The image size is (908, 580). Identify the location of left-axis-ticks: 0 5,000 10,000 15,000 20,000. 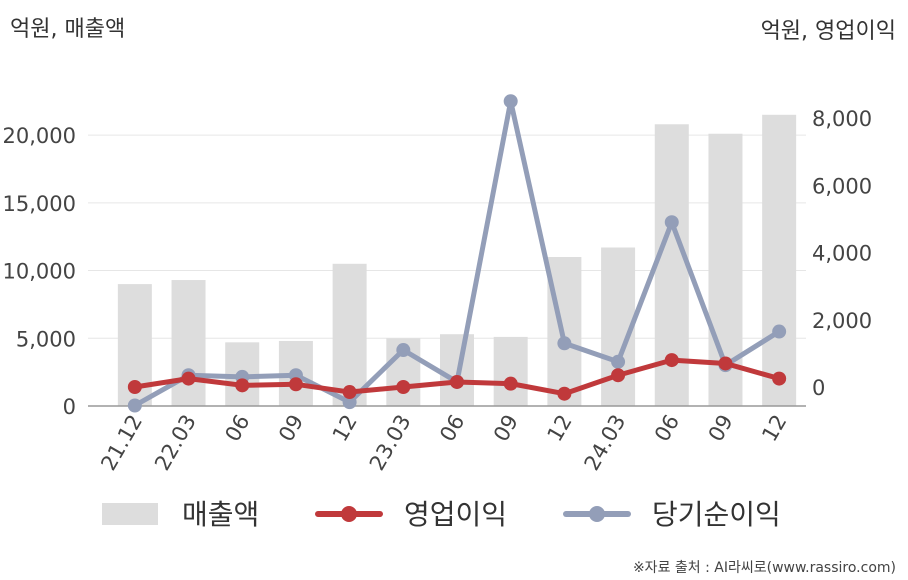
(39, 271).